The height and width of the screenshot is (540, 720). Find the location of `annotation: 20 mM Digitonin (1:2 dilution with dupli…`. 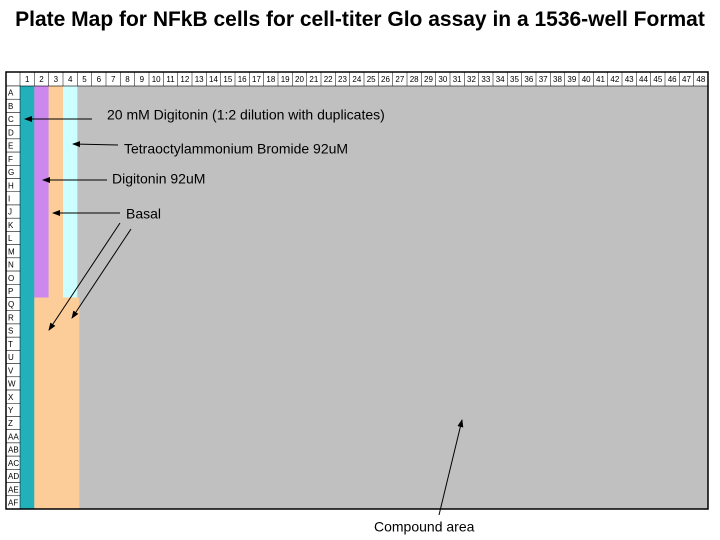

annotation: 20 mM Digitonin (1:2 dilution with dupli… is located at coordinates (246, 115).